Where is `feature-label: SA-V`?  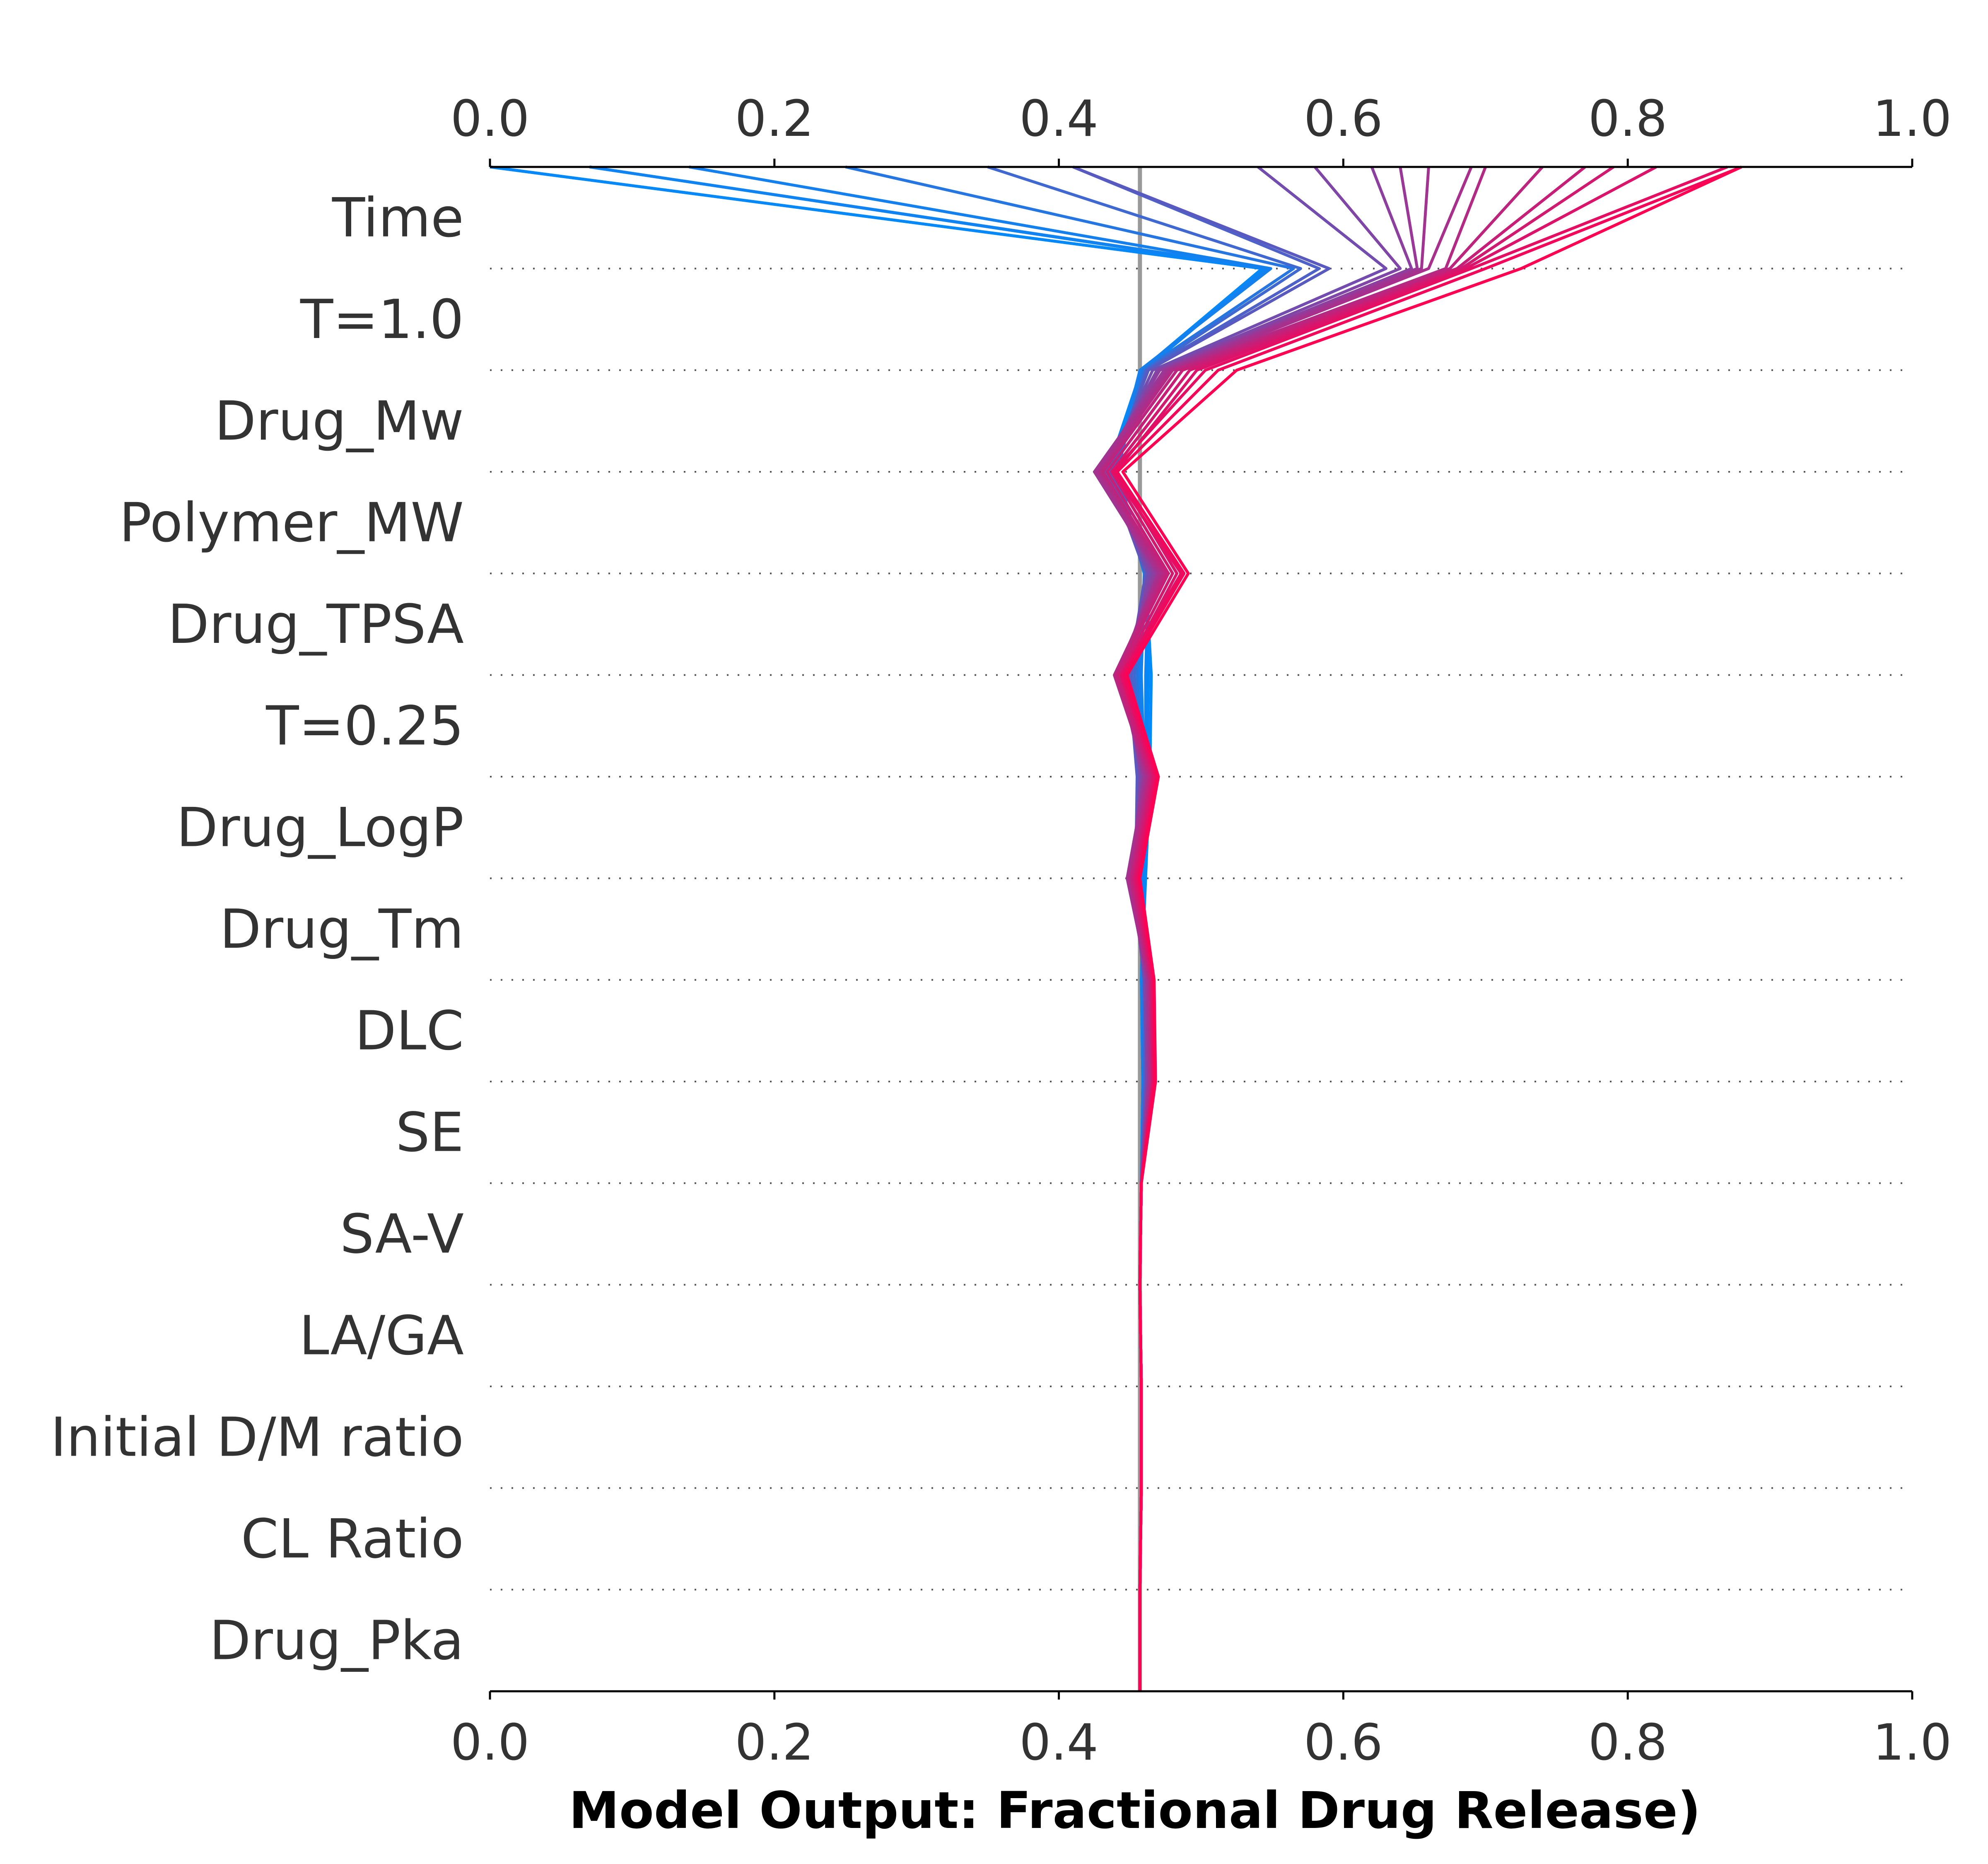
feature-label: SA-V is located at coordinates (402, 1233).